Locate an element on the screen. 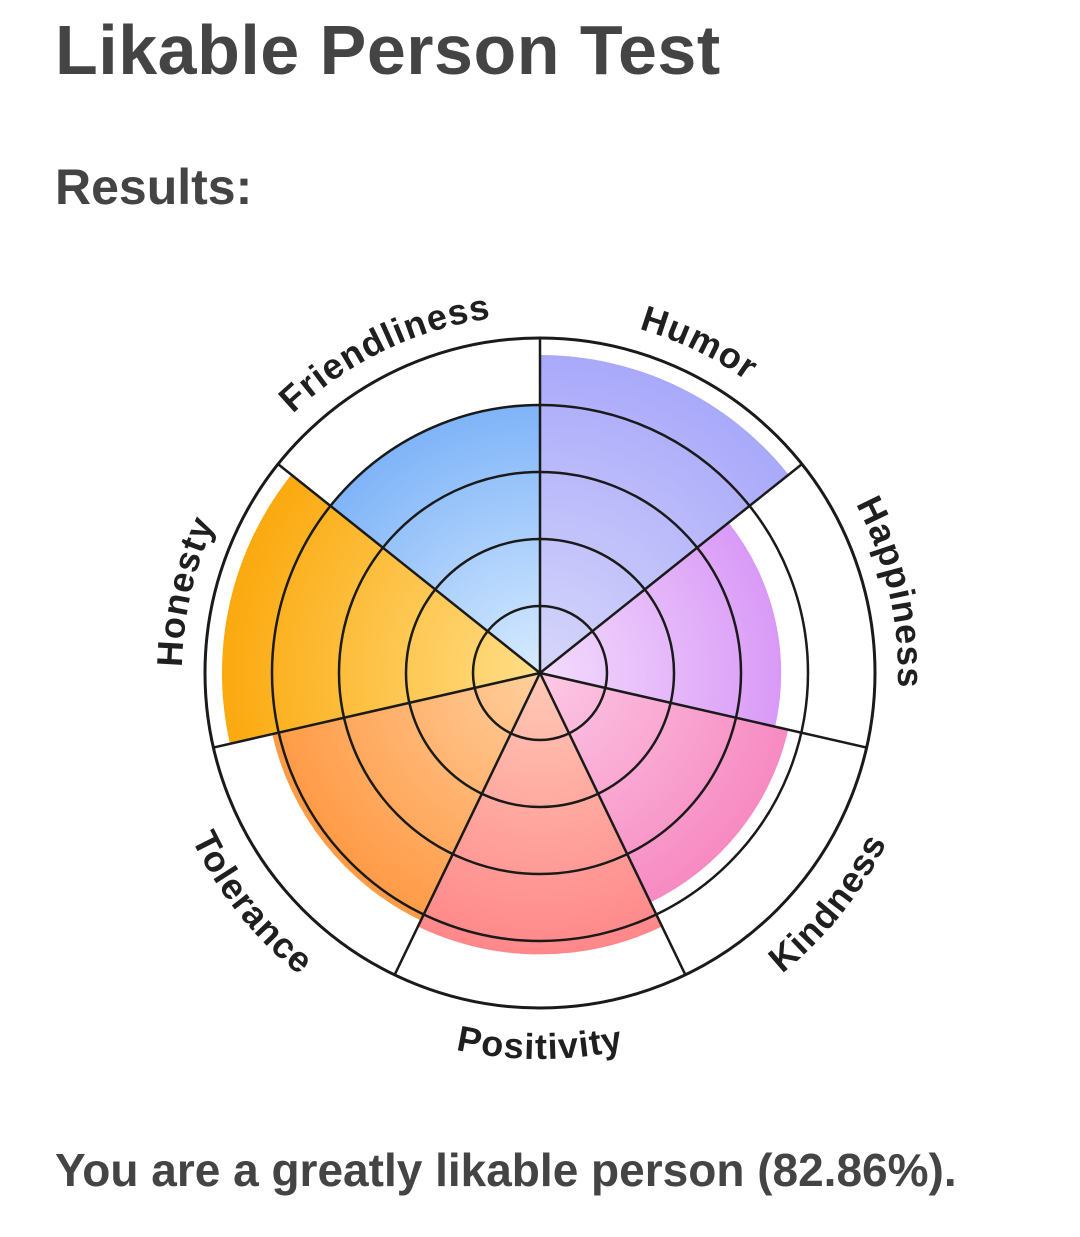 The height and width of the screenshot is (1237, 1080). wedge-tolerance is located at coordinates (406, 797).